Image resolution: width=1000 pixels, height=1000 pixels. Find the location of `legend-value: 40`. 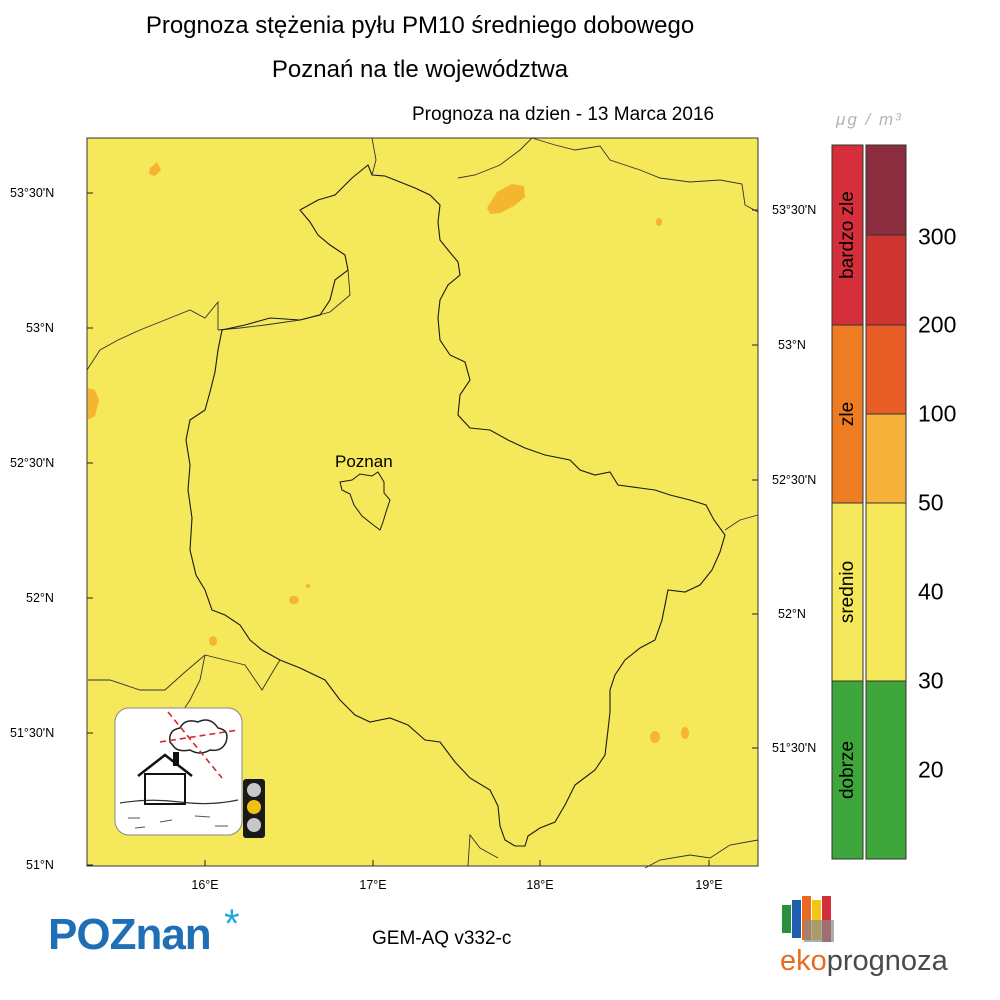

legend-value: 40 is located at coordinates (931, 591).